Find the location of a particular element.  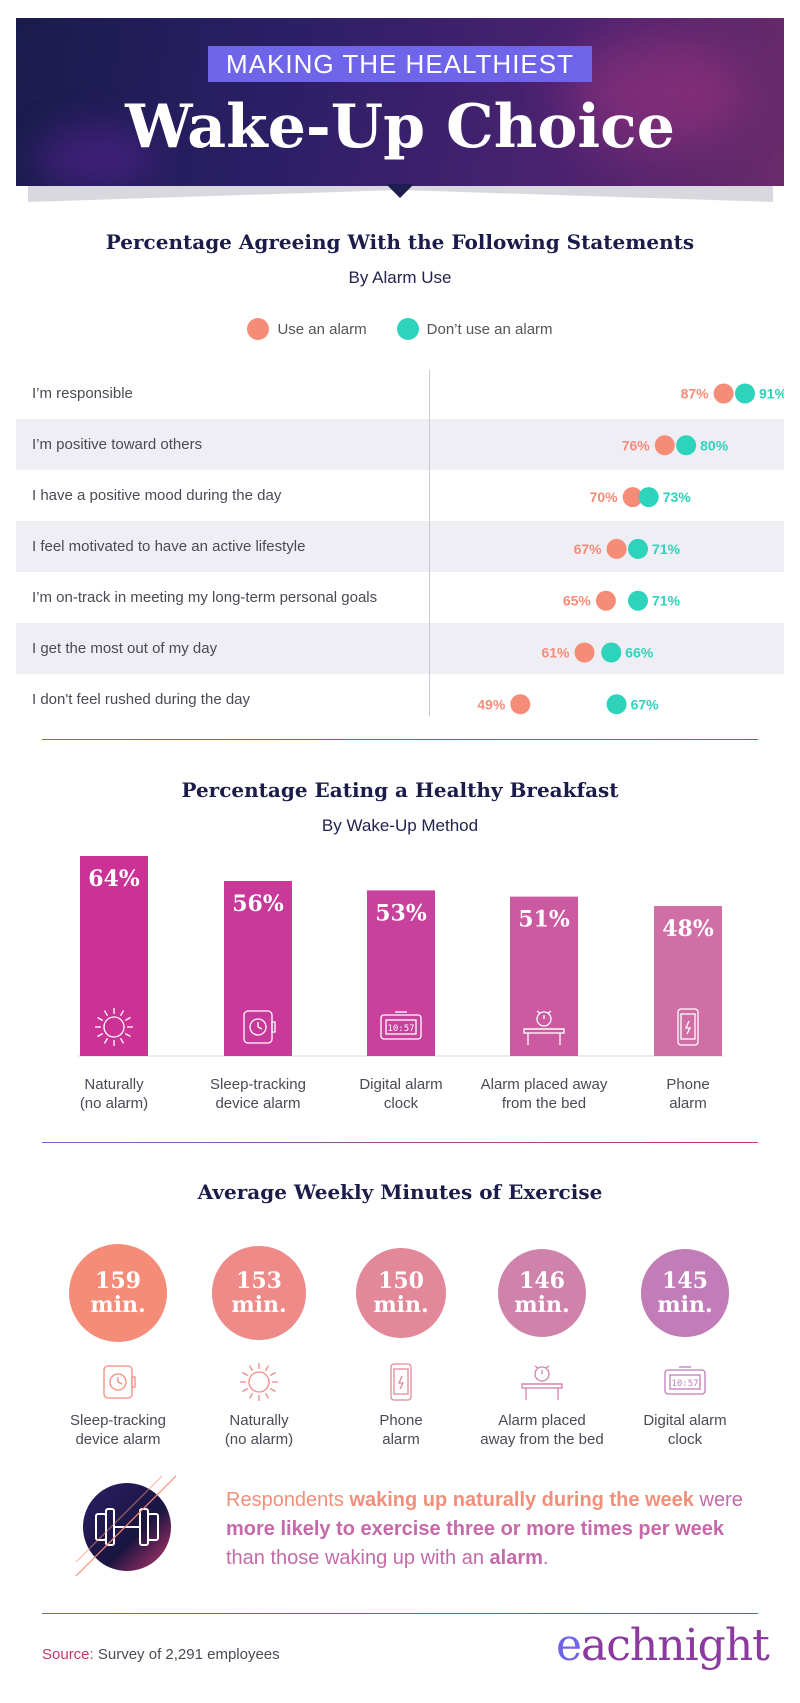

callout-accent-lines is located at coordinates (126, 1526).